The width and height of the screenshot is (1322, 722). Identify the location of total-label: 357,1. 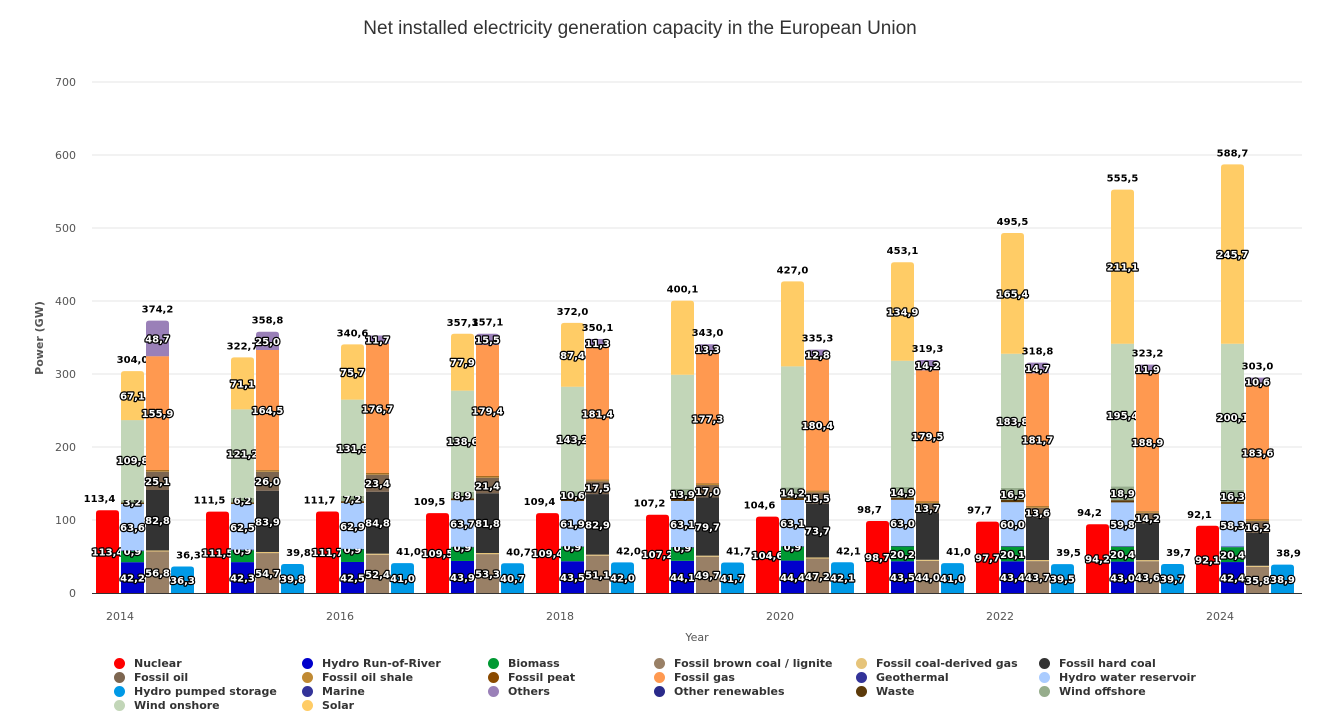
(488, 323).